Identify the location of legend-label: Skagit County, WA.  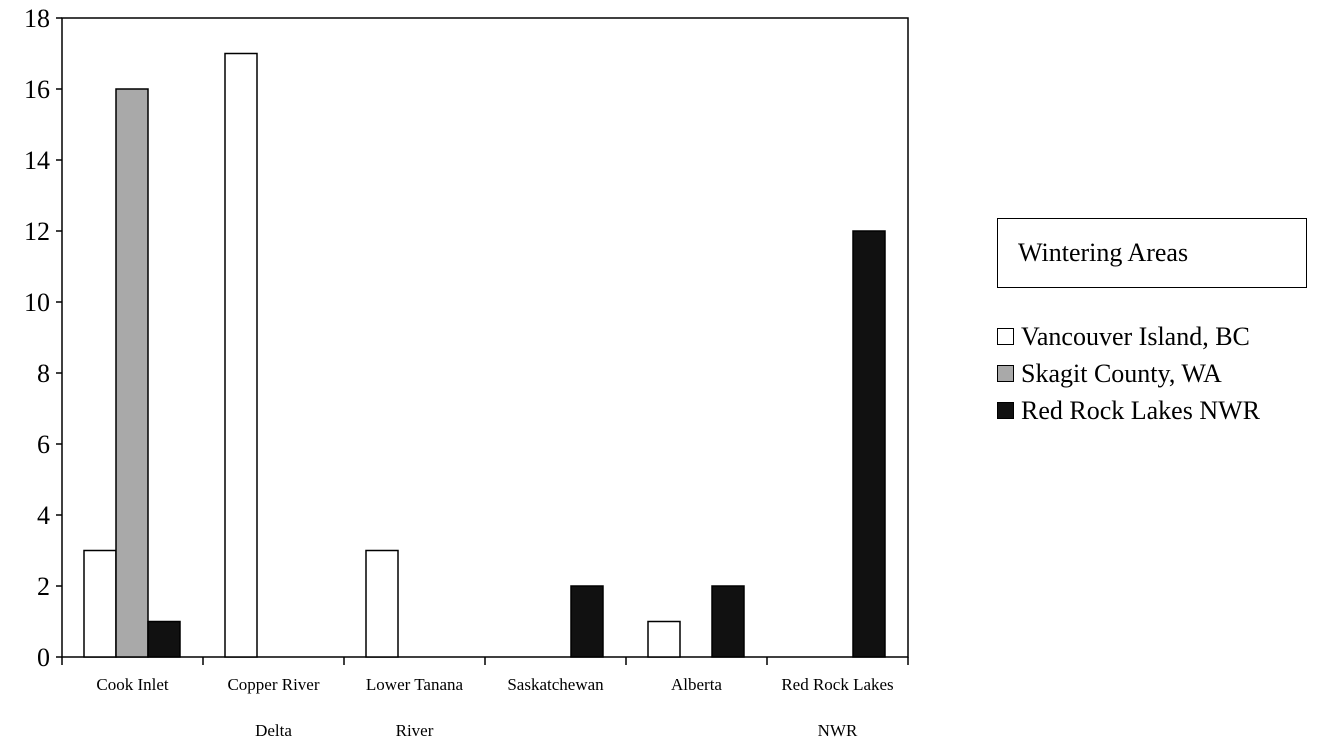
(1121, 373).